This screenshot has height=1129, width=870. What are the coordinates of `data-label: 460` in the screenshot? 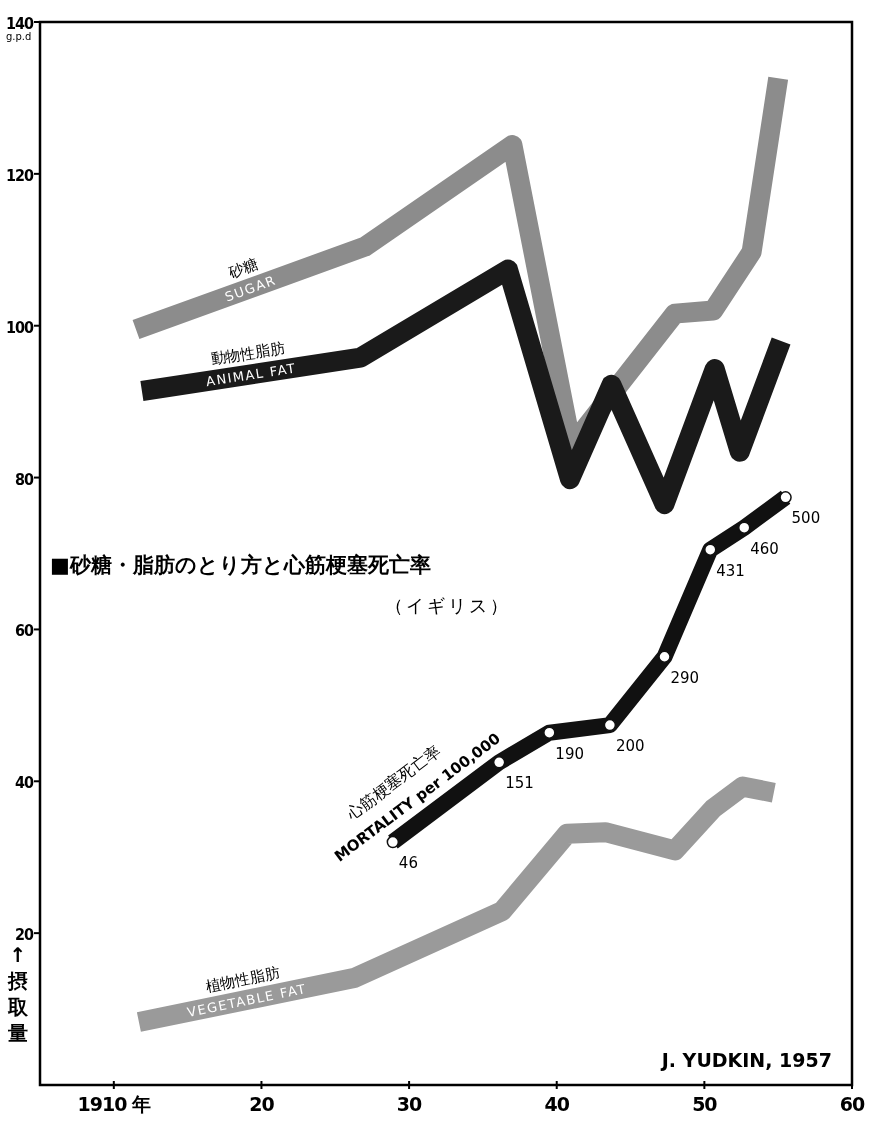 It's located at (764, 548).